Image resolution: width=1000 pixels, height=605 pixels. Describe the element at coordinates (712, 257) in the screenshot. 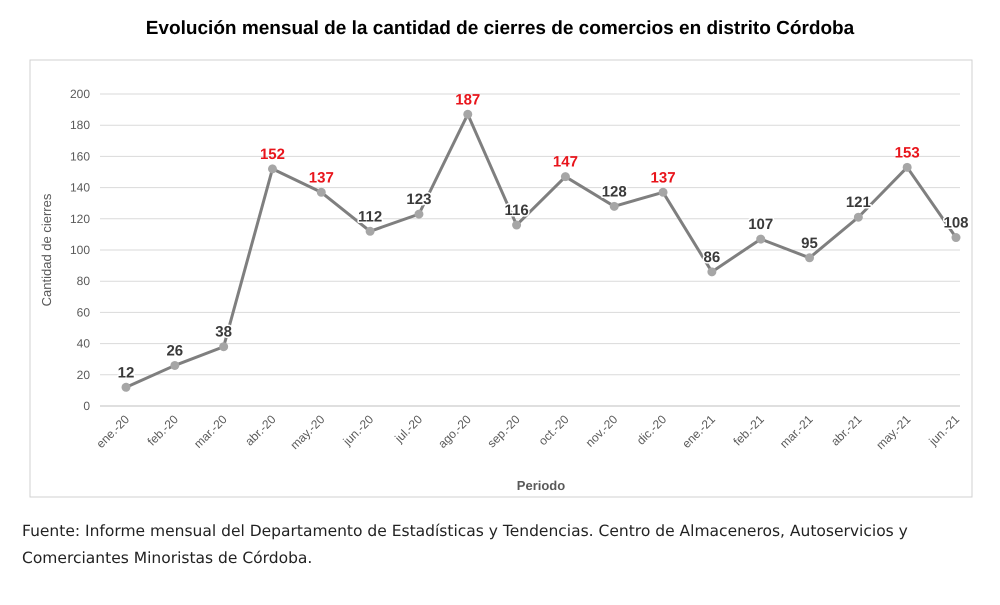

I see `data-label: 86` at that location.